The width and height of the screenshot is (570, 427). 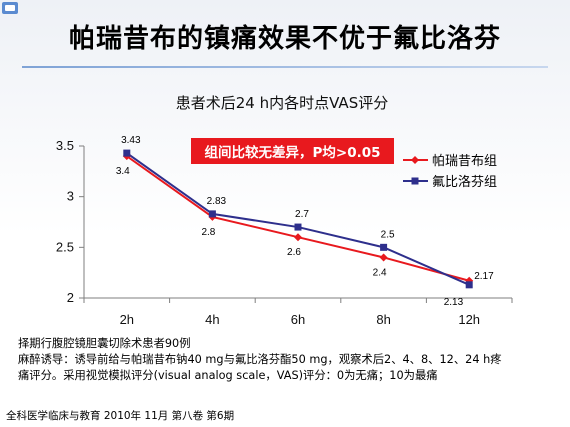 What do you see at coordinates (464, 182) in the screenshot?
I see `legend-label: 氟比洛芬组` at bounding box center [464, 182].